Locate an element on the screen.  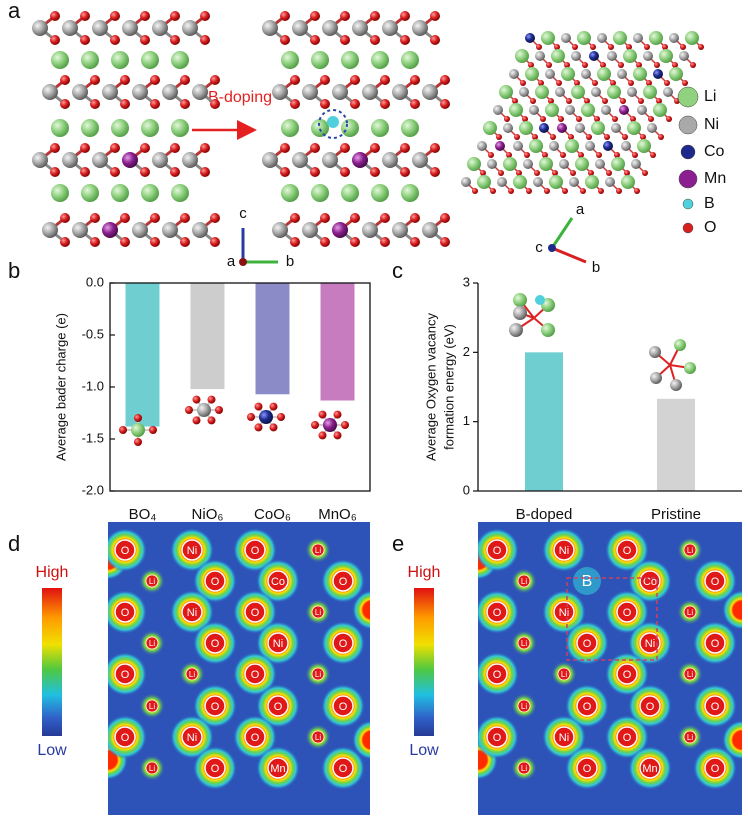
atom-label: Co is located at coordinates (650, 582).